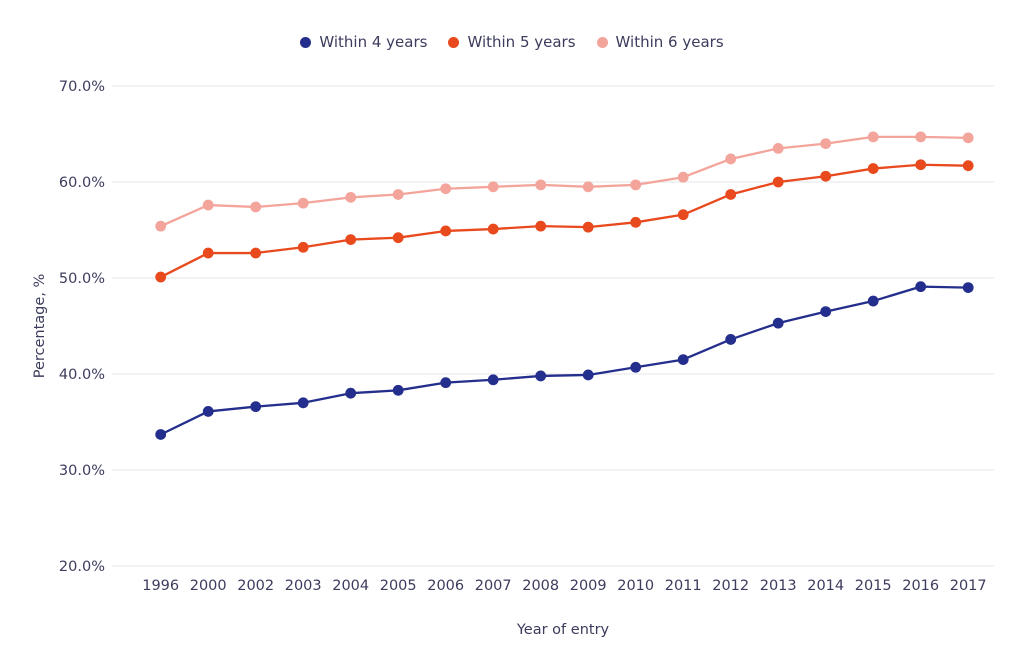 This screenshot has width=1024, height=671. What do you see at coordinates (82, 183) in the screenshot?
I see `y-tick-label: 60.0%` at bounding box center [82, 183].